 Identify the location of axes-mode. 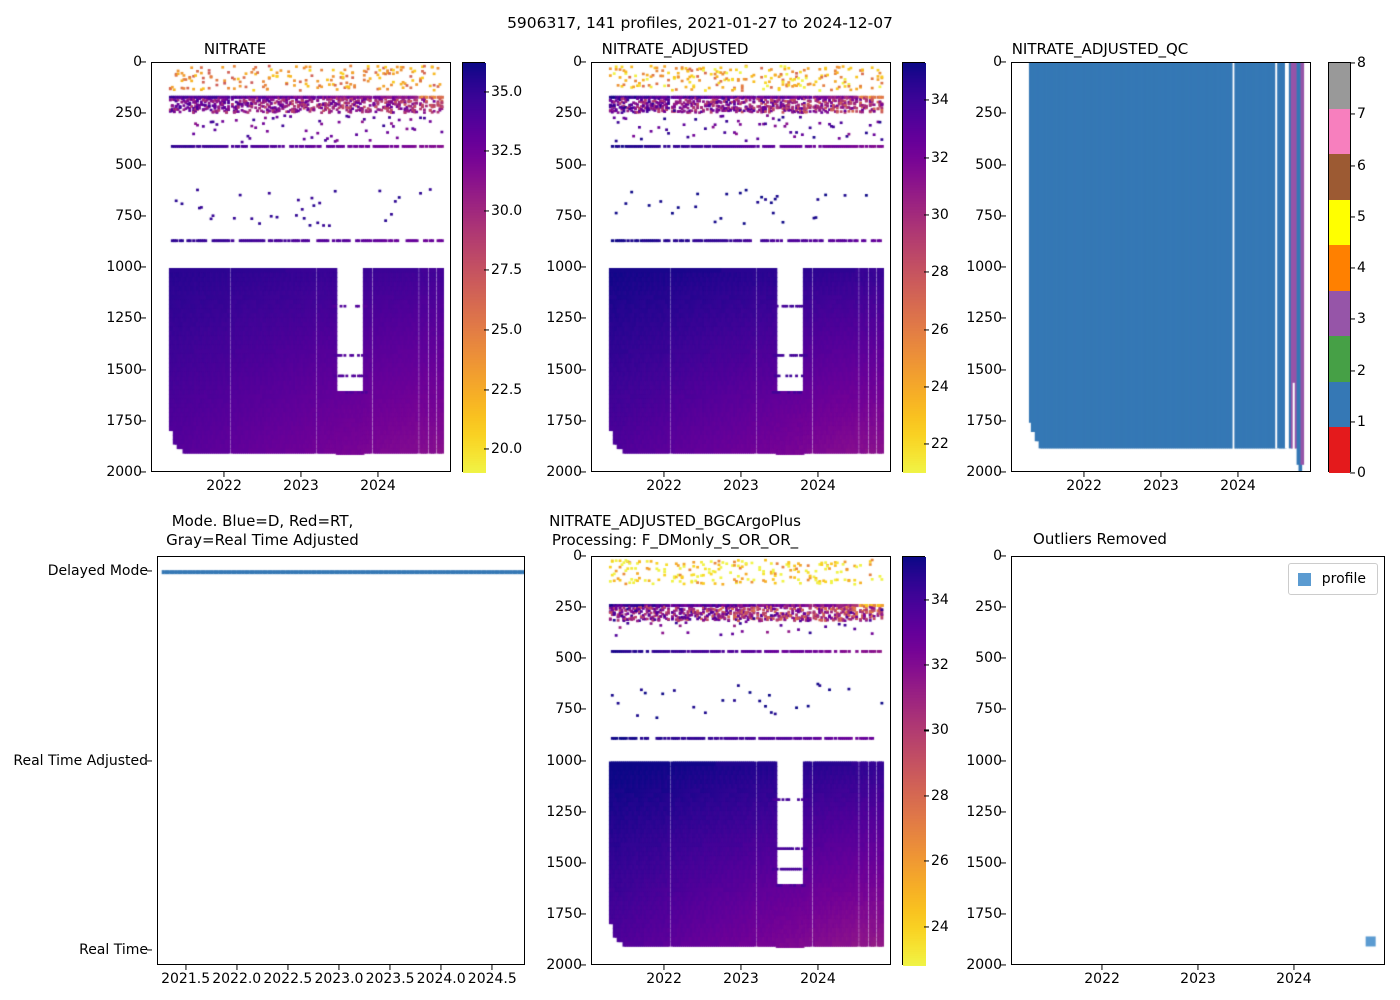
(341, 760).